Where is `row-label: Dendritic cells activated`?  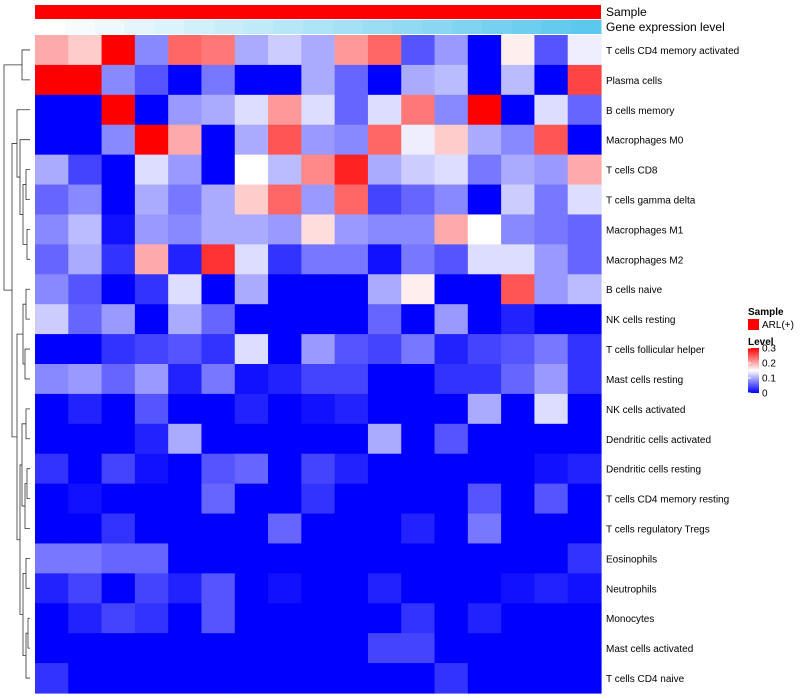
row-label: Dendritic cells activated is located at coordinates (658, 440).